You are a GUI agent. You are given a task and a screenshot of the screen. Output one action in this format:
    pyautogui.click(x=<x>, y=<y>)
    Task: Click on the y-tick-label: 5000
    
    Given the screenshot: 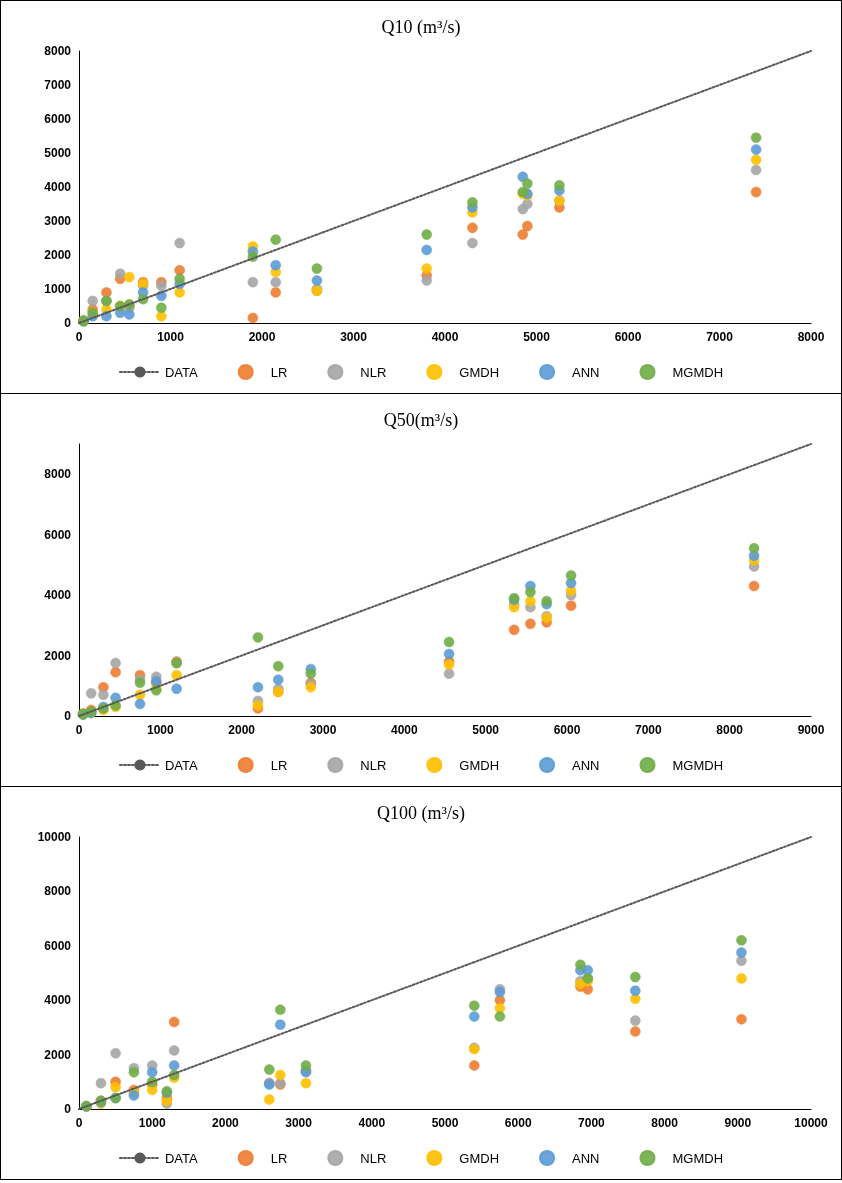 What is the action you would take?
    pyautogui.click(x=58, y=153)
    